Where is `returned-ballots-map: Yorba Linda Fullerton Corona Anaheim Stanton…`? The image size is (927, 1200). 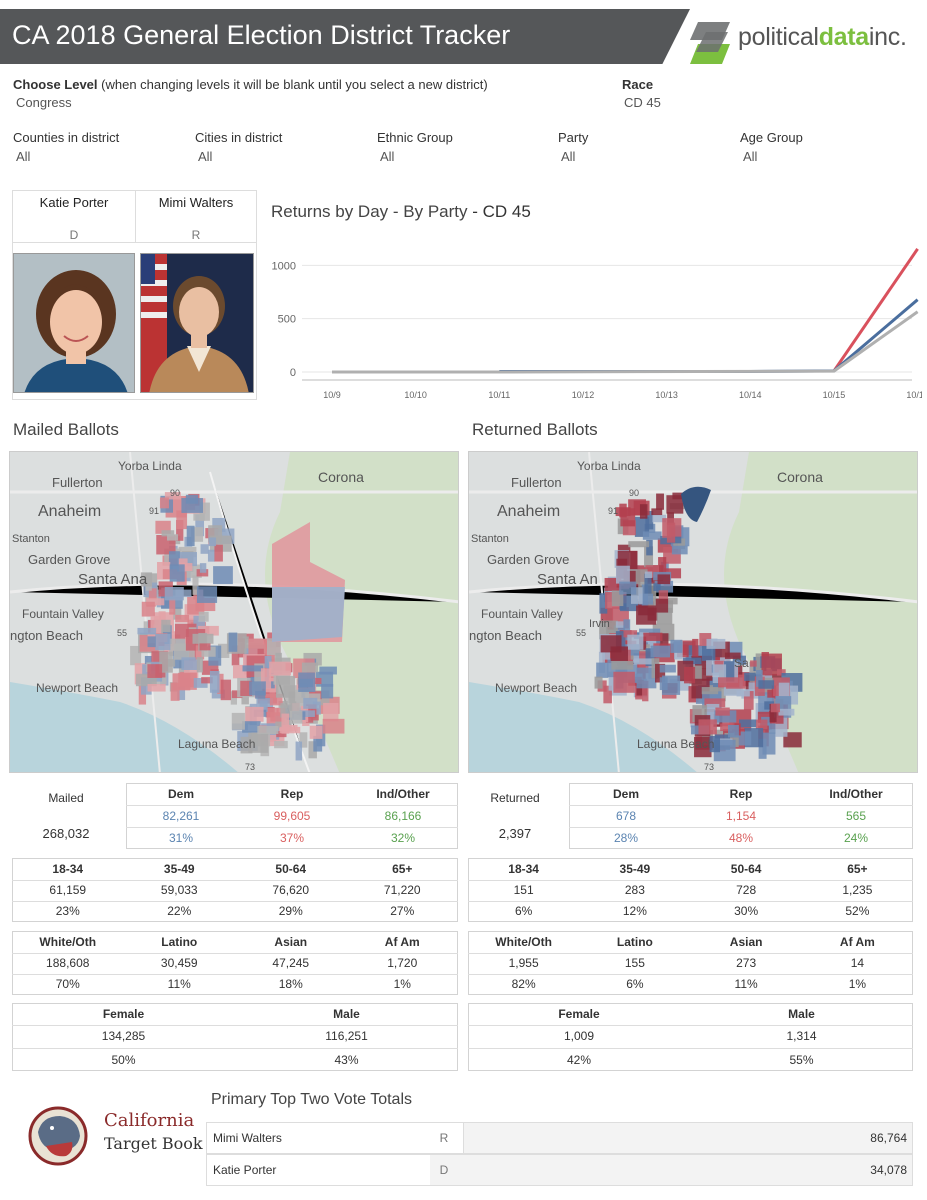 returned-ballots-map: Yorba Linda Fullerton Corona Anaheim Stanton… is located at coordinates (693, 612).